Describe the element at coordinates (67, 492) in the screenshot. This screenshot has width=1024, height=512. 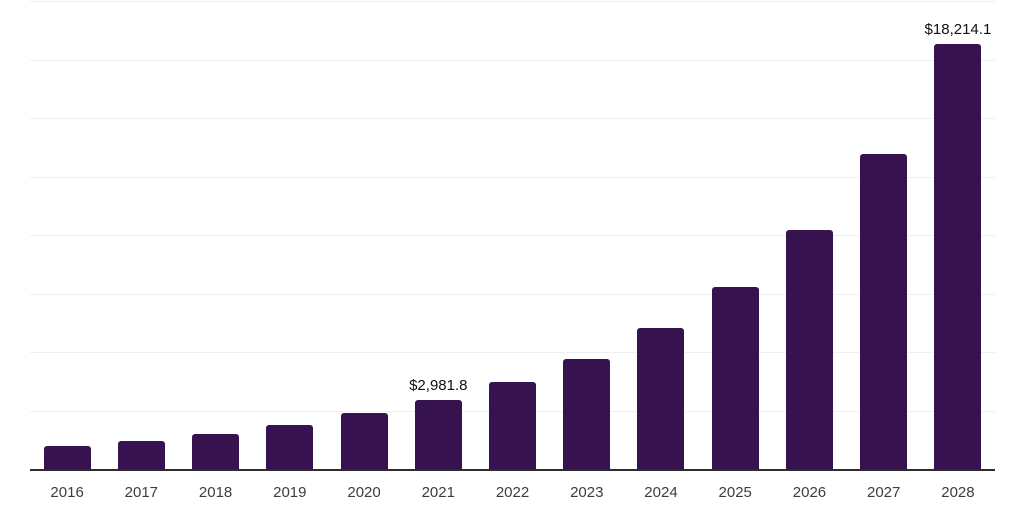
I see `x-tick-2016: 2016` at that location.